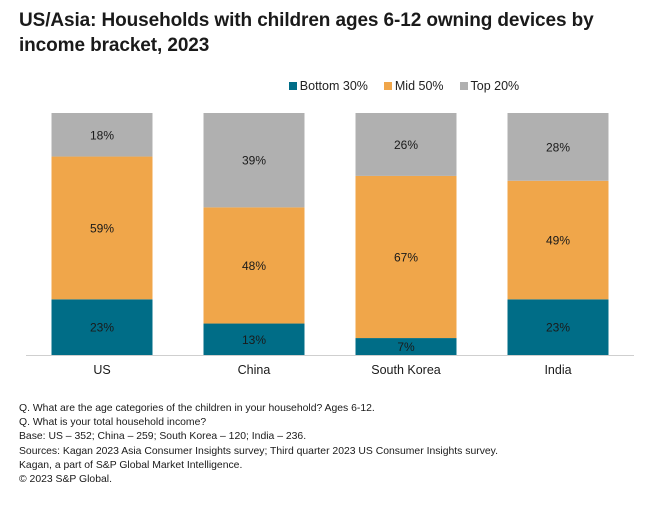 The height and width of the screenshot is (505, 660). What do you see at coordinates (101, 370) in the screenshot?
I see `x-tick-label-us: US` at bounding box center [101, 370].